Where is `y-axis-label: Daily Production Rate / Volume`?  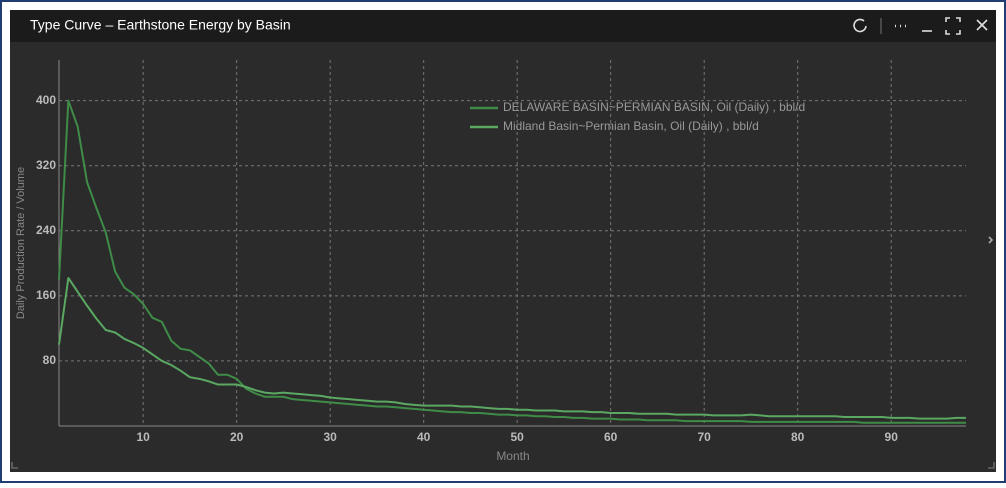 y-axis-label: Daily Production Rate / Volume is located at coordinates (21, 243).